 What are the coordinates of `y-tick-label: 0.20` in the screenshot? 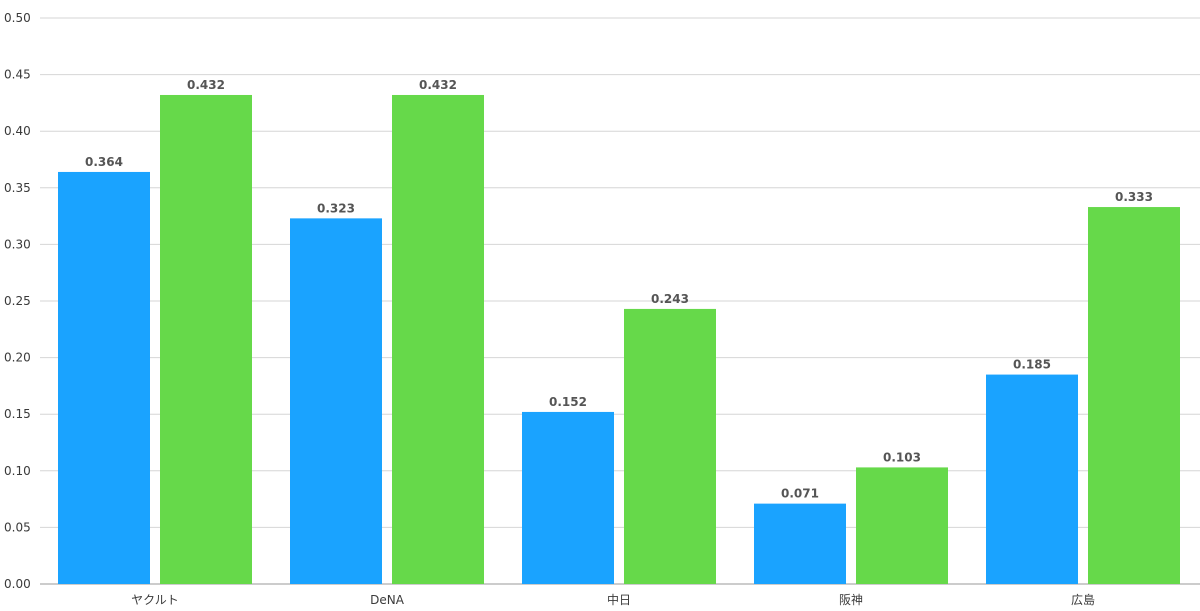 It's located at (17, 358).